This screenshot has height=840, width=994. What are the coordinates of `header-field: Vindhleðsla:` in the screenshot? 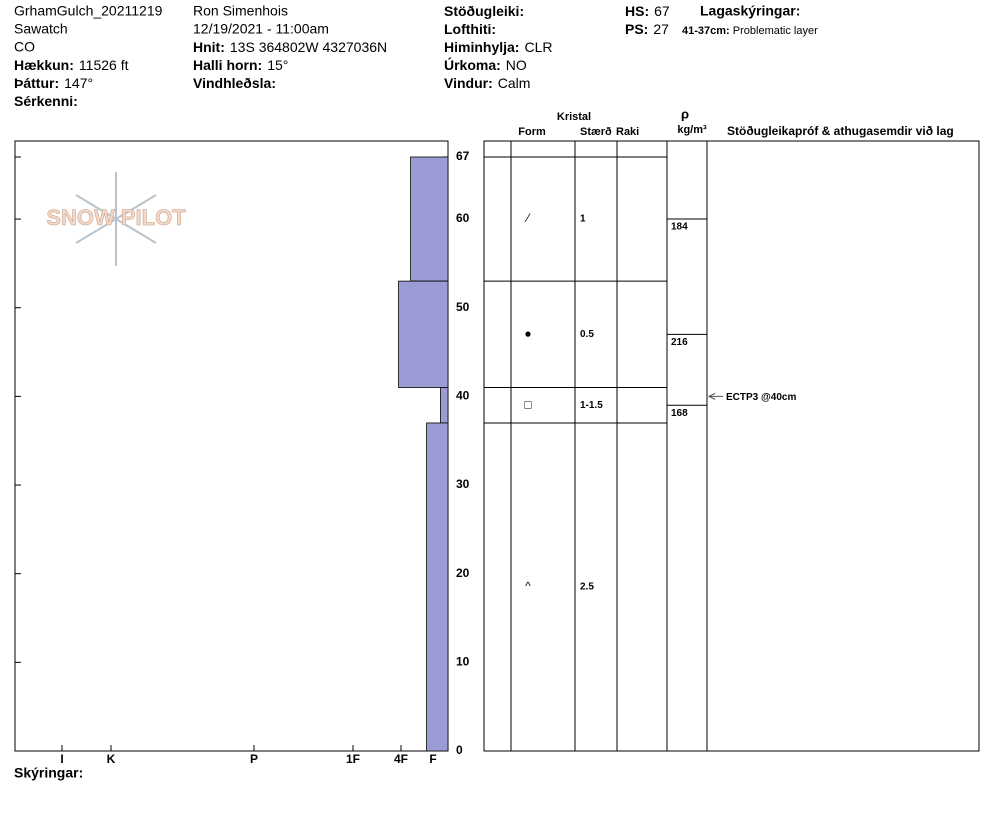 It's located at (234, 83).